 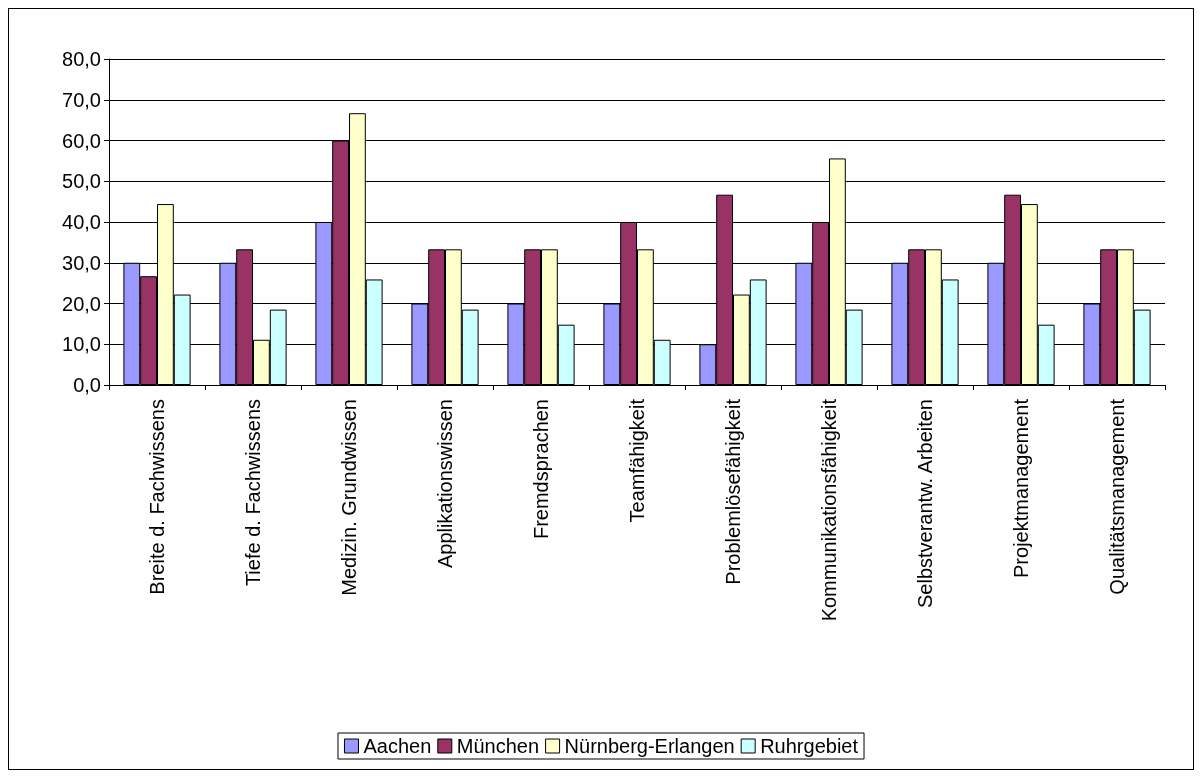 I want to click on y-tick-label: 50,0, so click(x=81, y=181).